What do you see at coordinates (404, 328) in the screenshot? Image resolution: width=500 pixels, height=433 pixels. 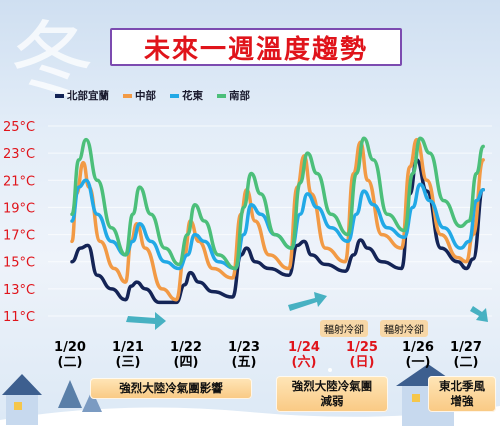 I see `radiative-cooling-note-2: 輻射冷卻` at bounding box center [404, 328].